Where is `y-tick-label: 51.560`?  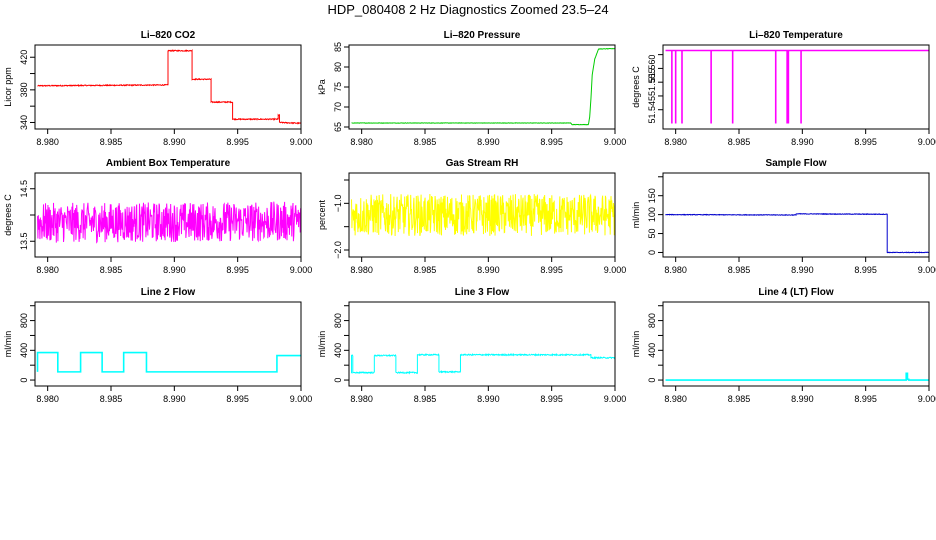 y-tick-label: 51.560 is located at coordinates (652, 69).